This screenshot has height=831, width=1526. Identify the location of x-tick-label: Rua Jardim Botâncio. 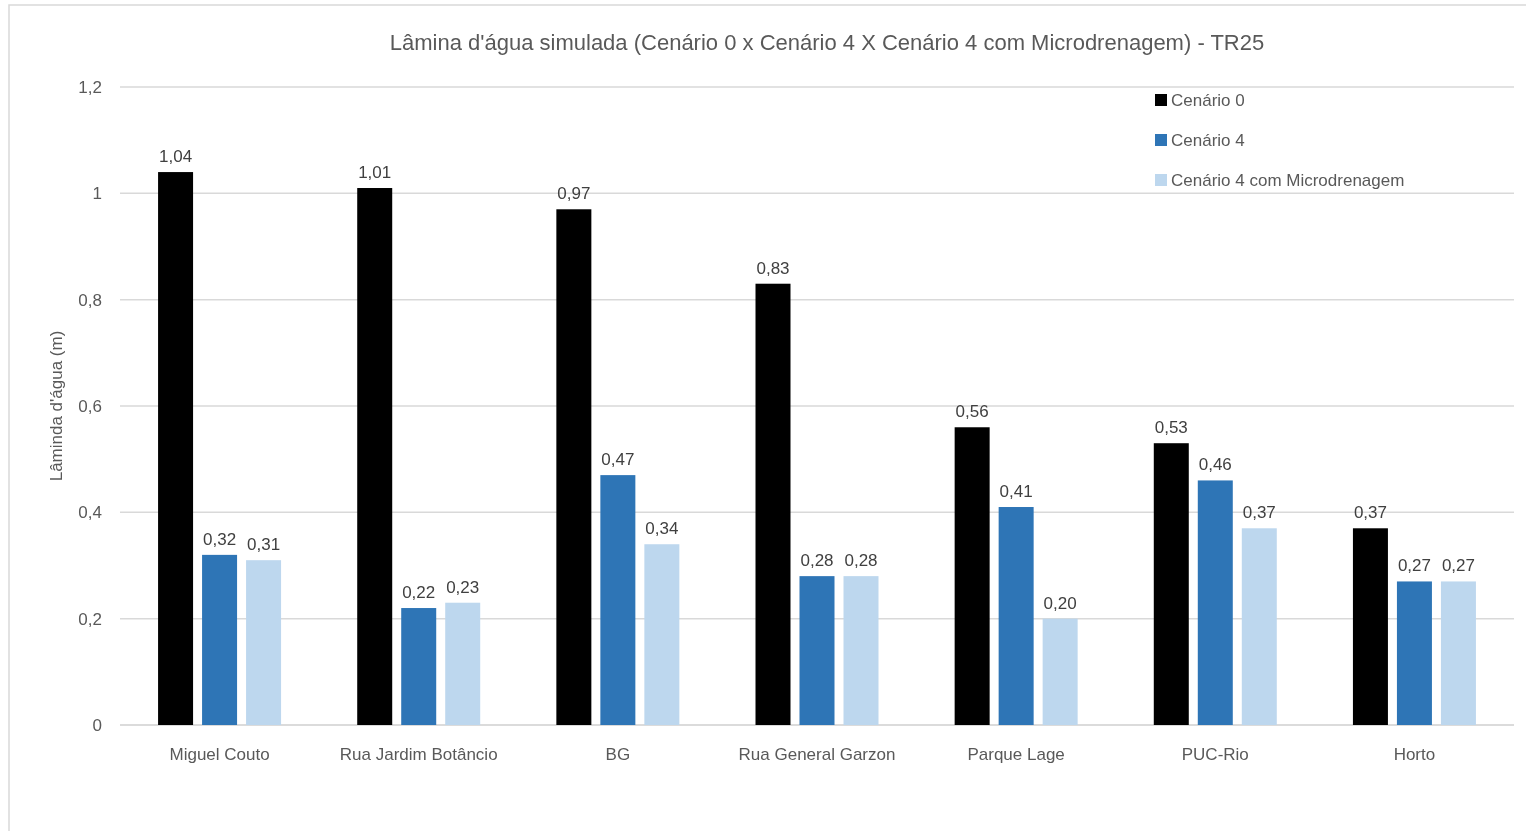
(418, 754).